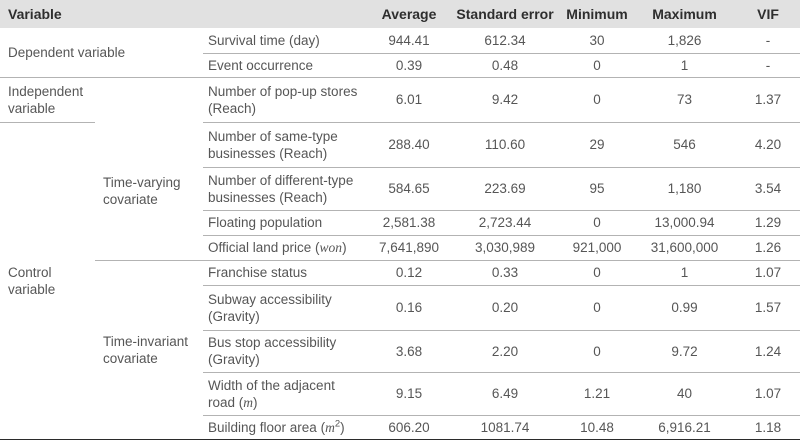 This screenshot has height=440, width=800. Describe the element at coordinates (685, 41) in the screenshot. I see `maximum-cell: 1,826` at that location.